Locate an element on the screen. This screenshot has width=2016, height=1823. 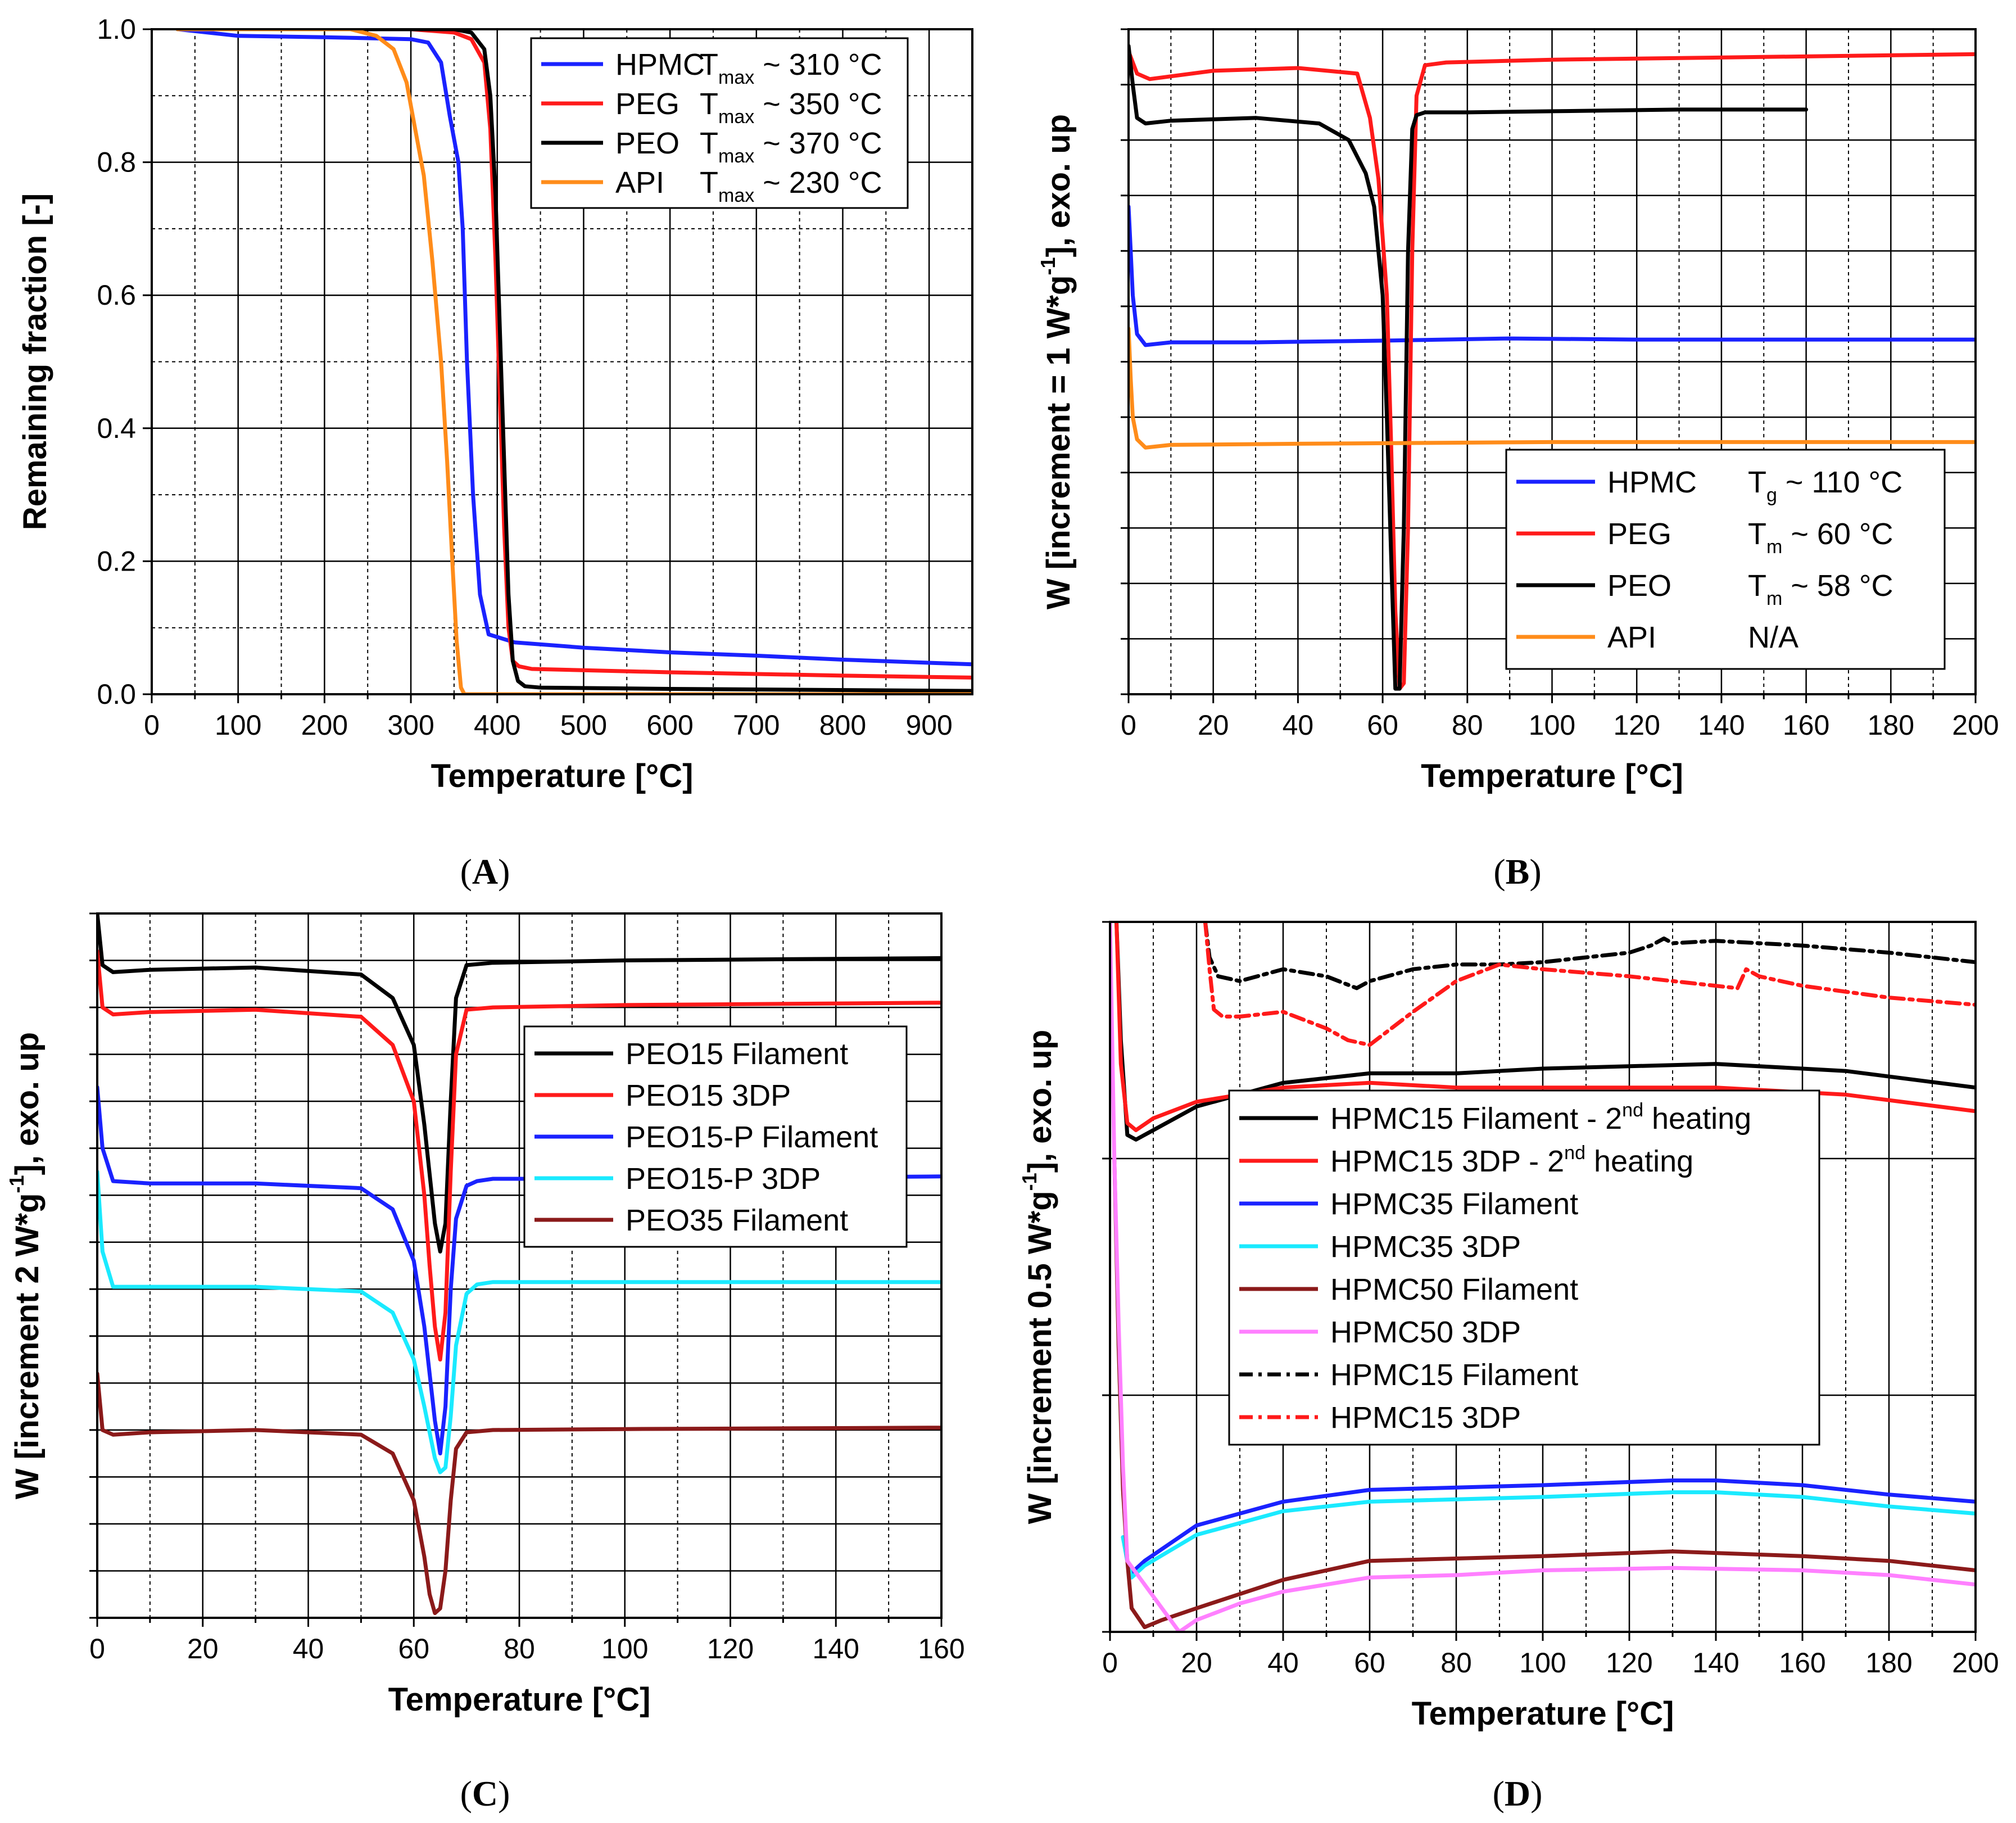
y-ticks-a: 0.0 0.2 0.4 0.6 0.8 1.0 is located at coordinates (124, 361).